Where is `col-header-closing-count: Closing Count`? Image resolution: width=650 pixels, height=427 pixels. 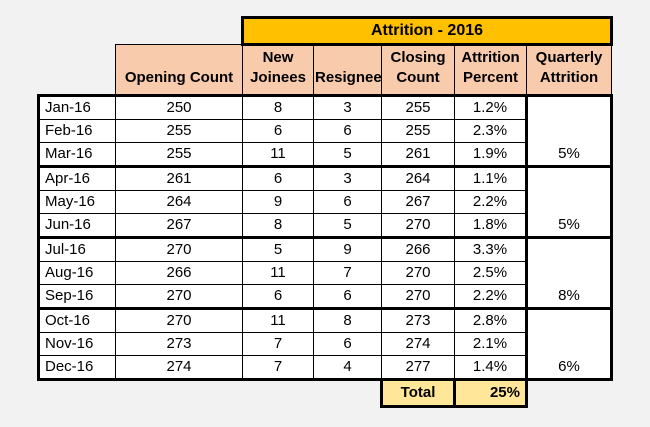
col-header-closing-count: Closing Count is located at coordinates (418, 70).